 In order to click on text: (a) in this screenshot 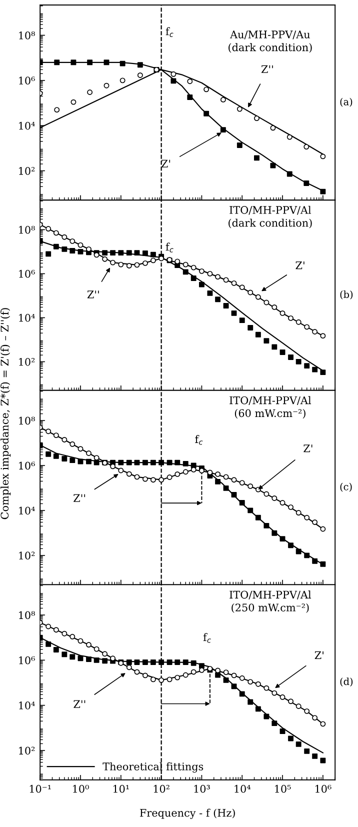, I will do `click(346, 102)`.